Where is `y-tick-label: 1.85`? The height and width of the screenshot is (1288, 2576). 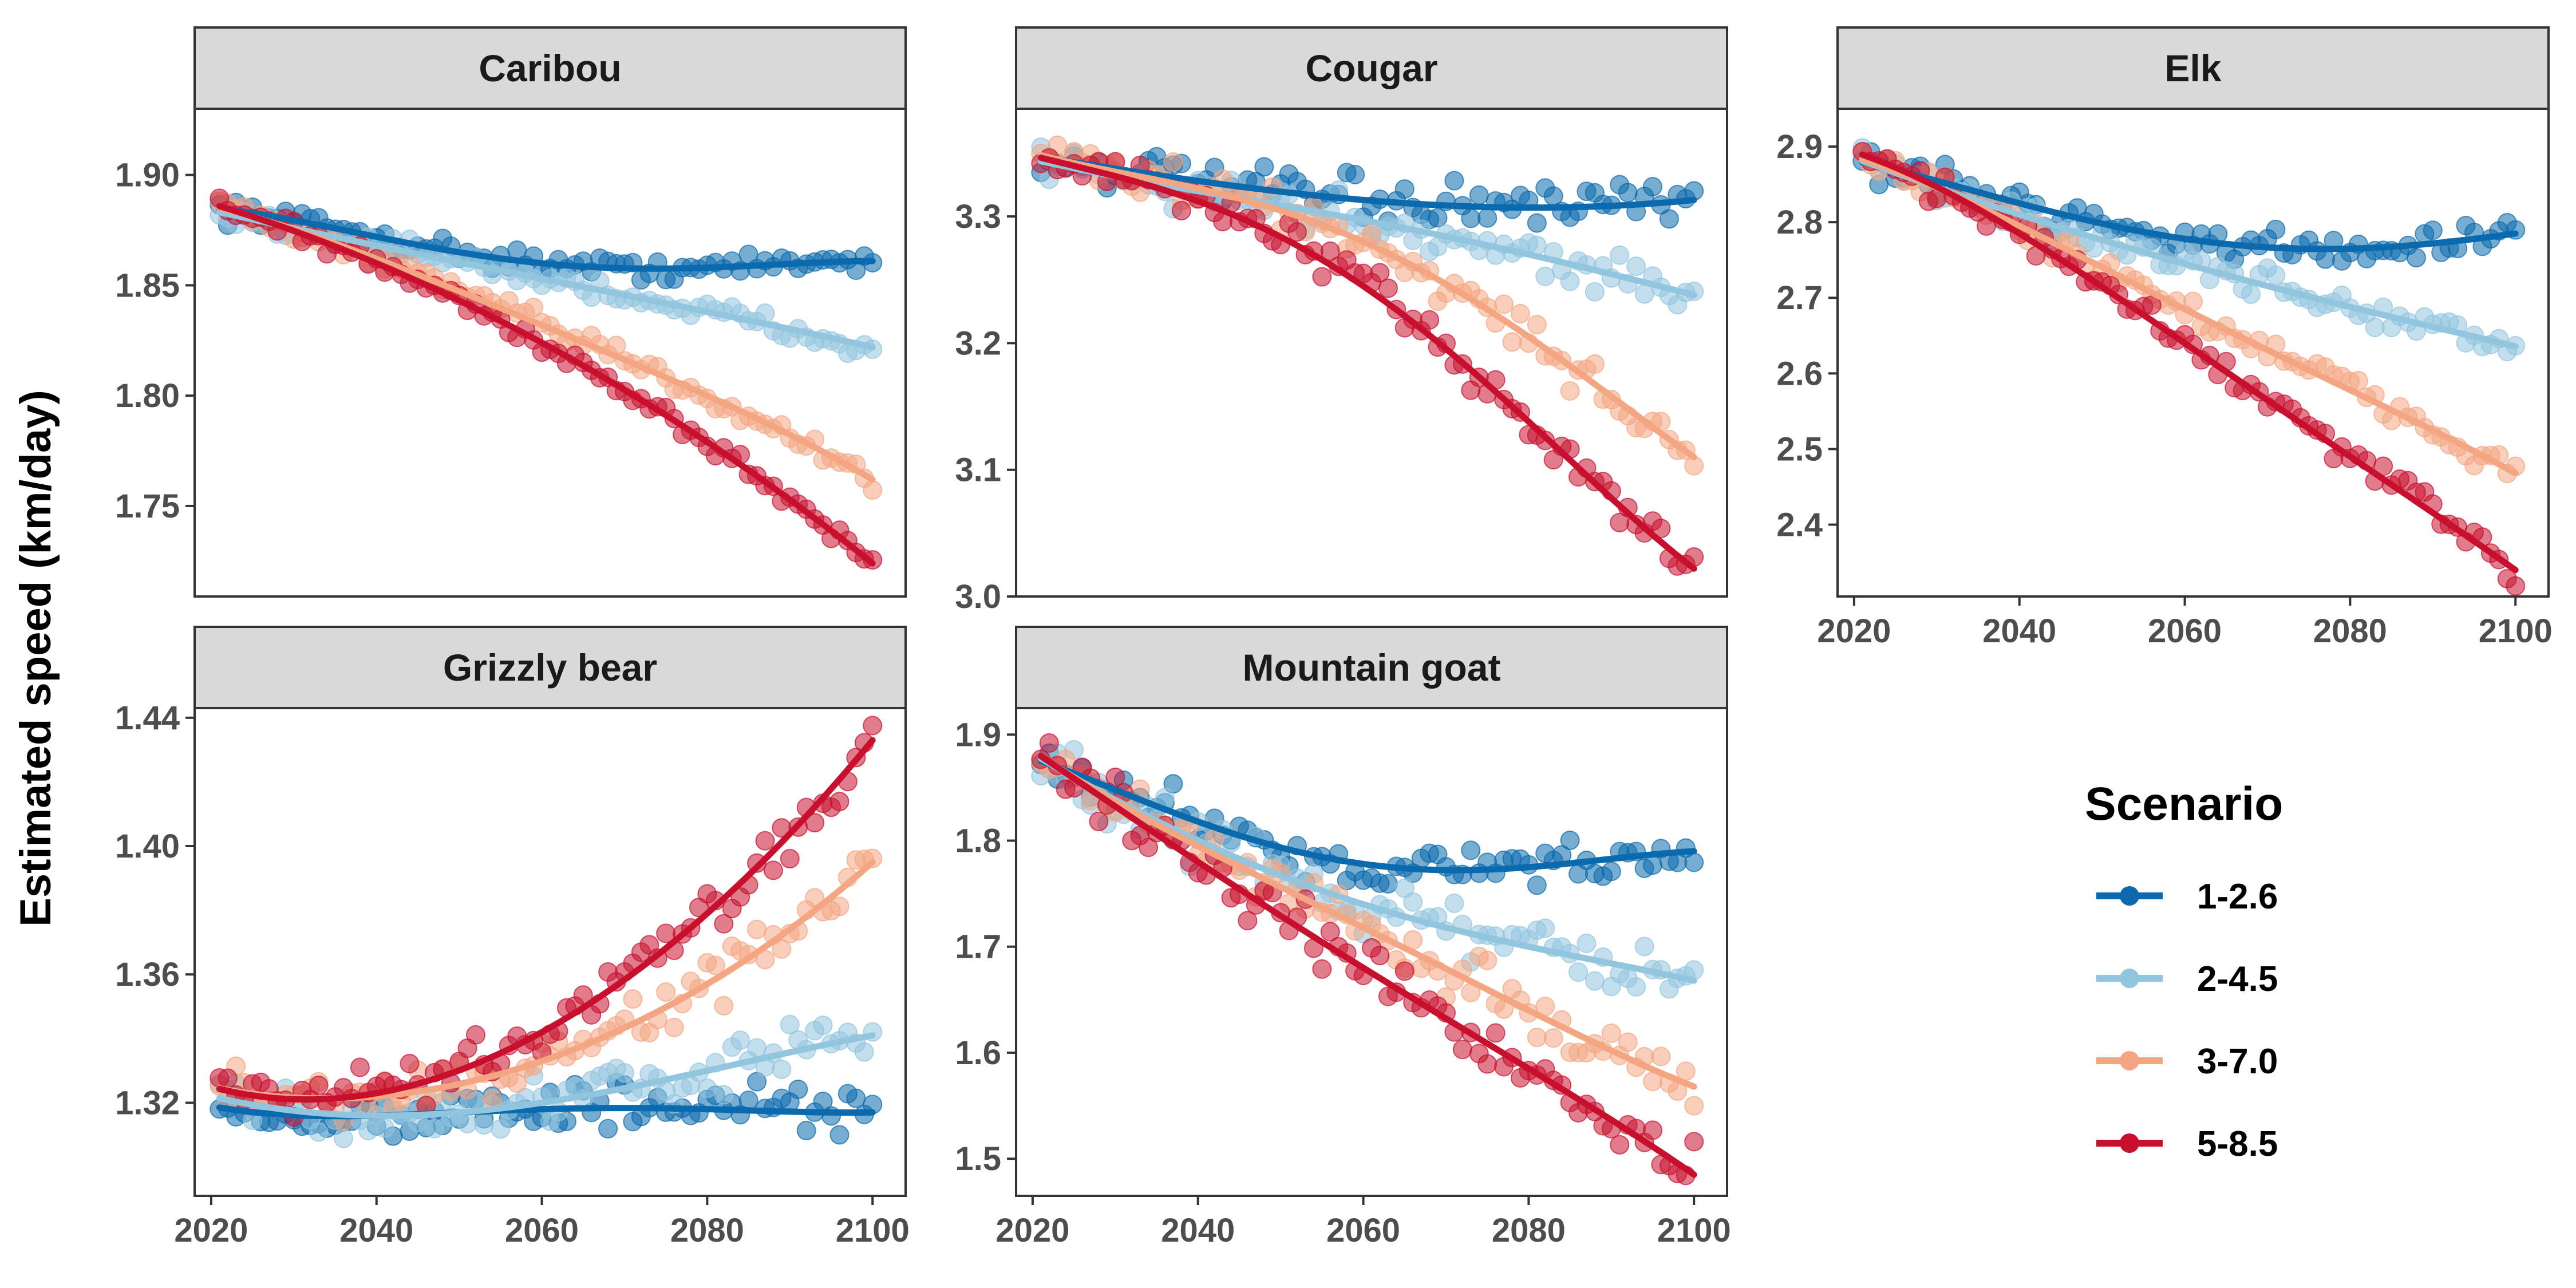 y-tick-label: 1.85 is located at coordinates (147, 285).